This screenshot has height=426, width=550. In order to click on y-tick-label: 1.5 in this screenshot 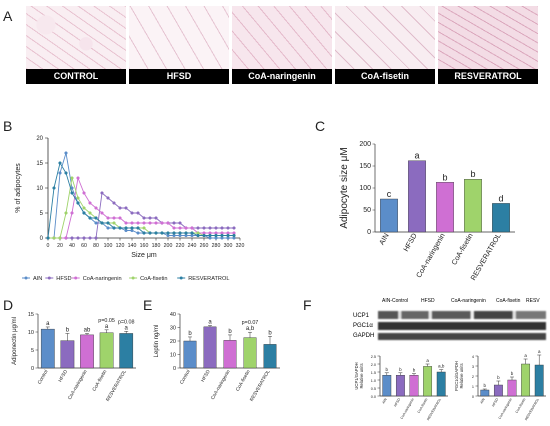, I will do `click(373, 373)`.